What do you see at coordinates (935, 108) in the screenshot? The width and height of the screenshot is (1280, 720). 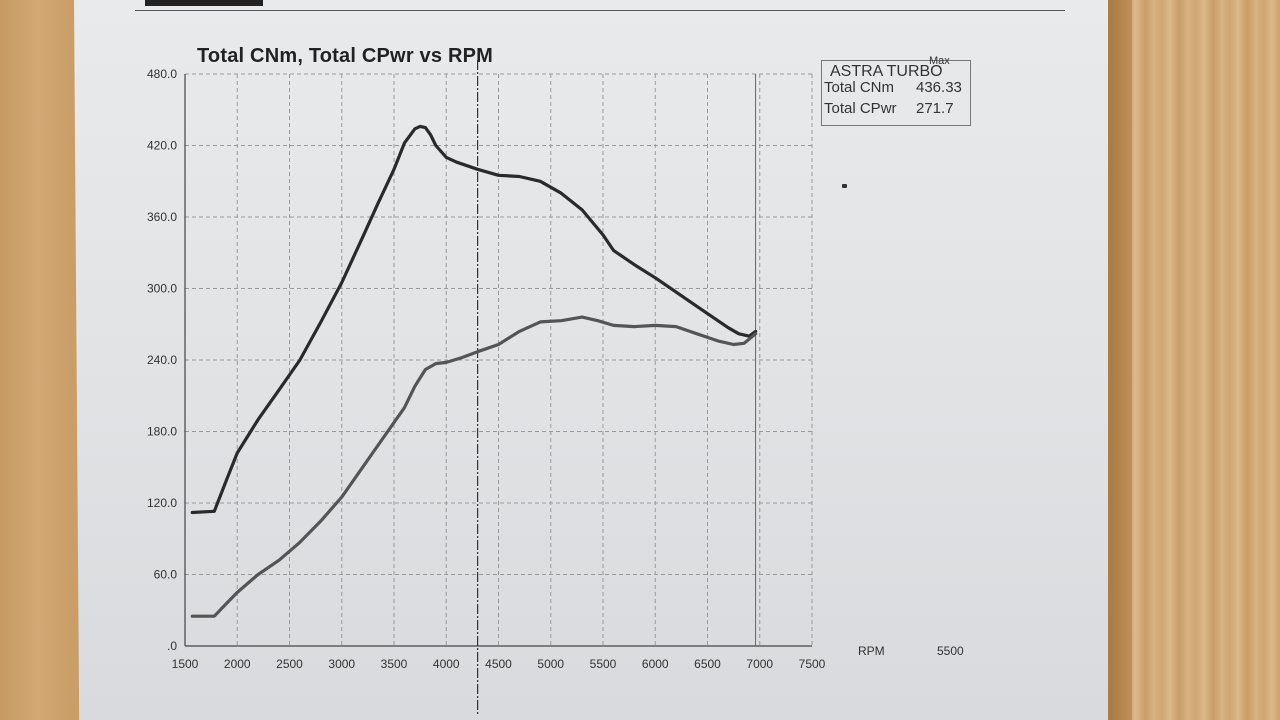 I see `legend-value-power: 271.7` at bounding box center [935, 108].